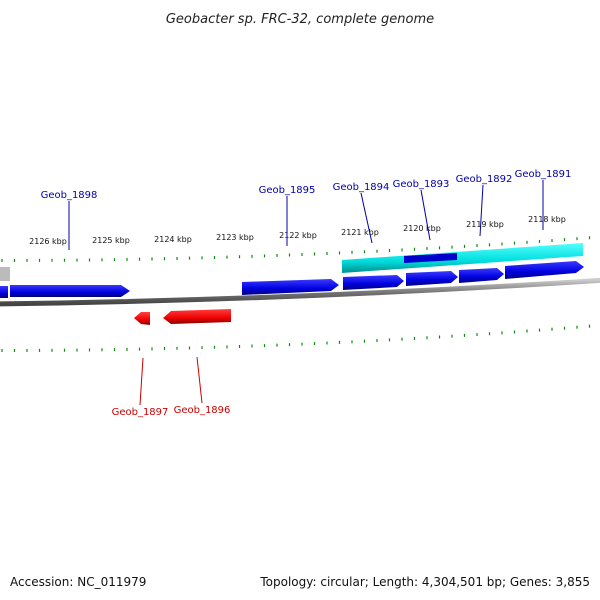 The image size is (600, 600). What do you see at coordinates (173, 239) in the screenshot?
I see `tick-label: 2124 kbp` at bounding box center [173, 239].